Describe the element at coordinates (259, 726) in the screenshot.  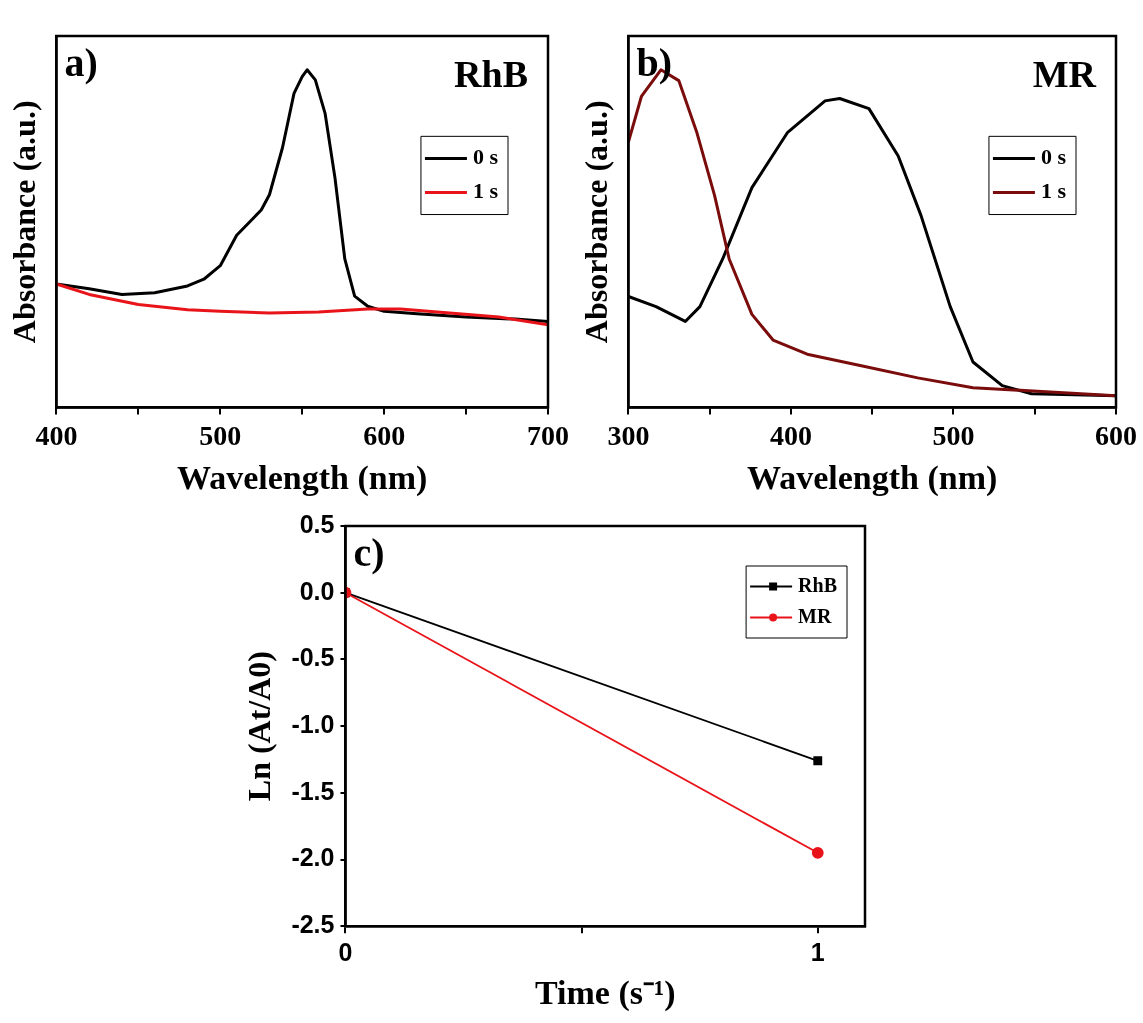
I see `y-axis-title: Ln (At/A0)` at that location.